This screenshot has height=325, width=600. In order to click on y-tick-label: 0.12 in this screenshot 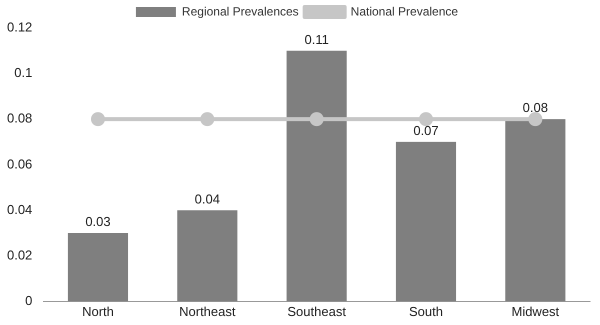, I will do `click(19, 27)`.